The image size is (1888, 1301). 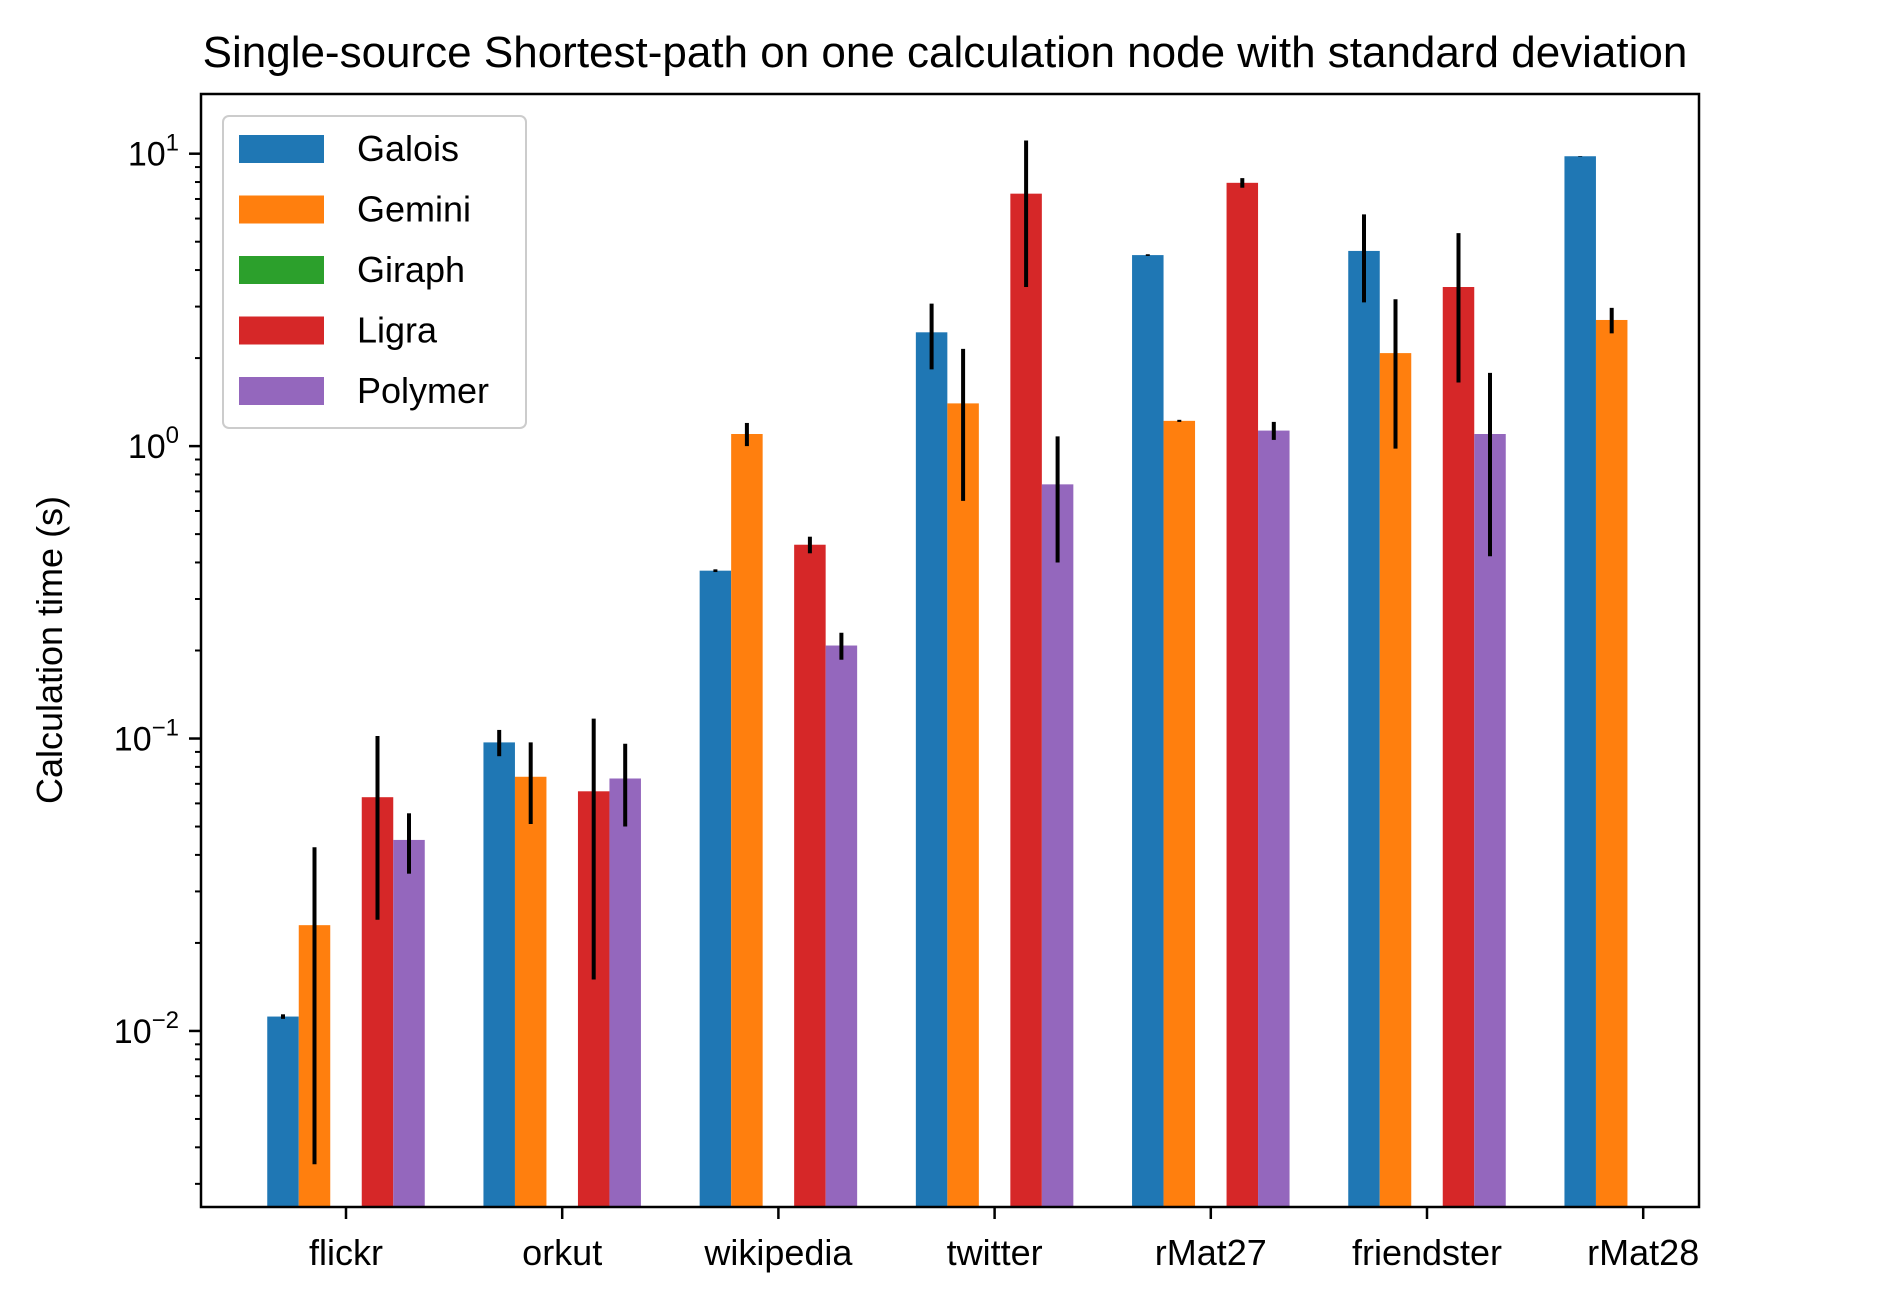 I want to click on legend-box, so click(x=374, y=272).